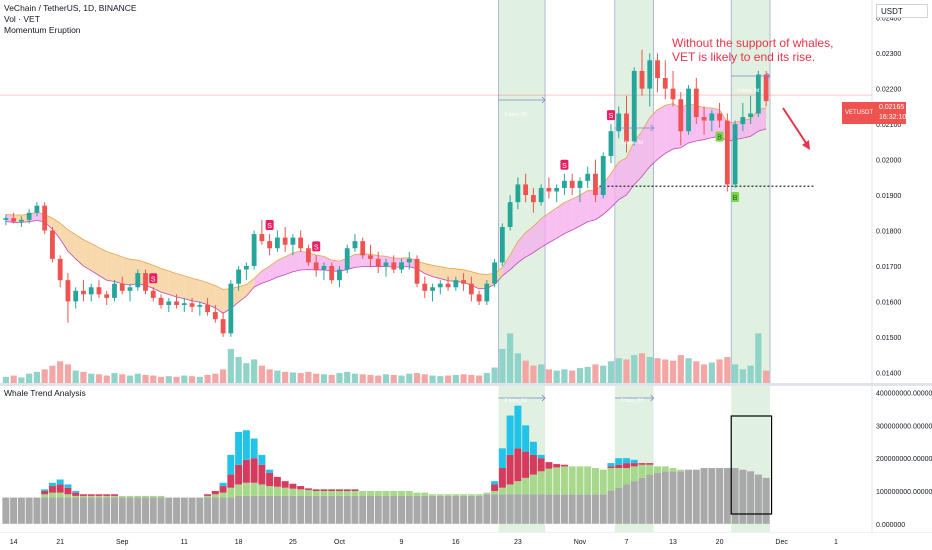 The height and width of the screenshot is (550, 932). What do you see at coordinates (42, 30) in the screenshot?
I see `momentum-indicator-label: Momentum Eruption` at bounding box center [42, 30].